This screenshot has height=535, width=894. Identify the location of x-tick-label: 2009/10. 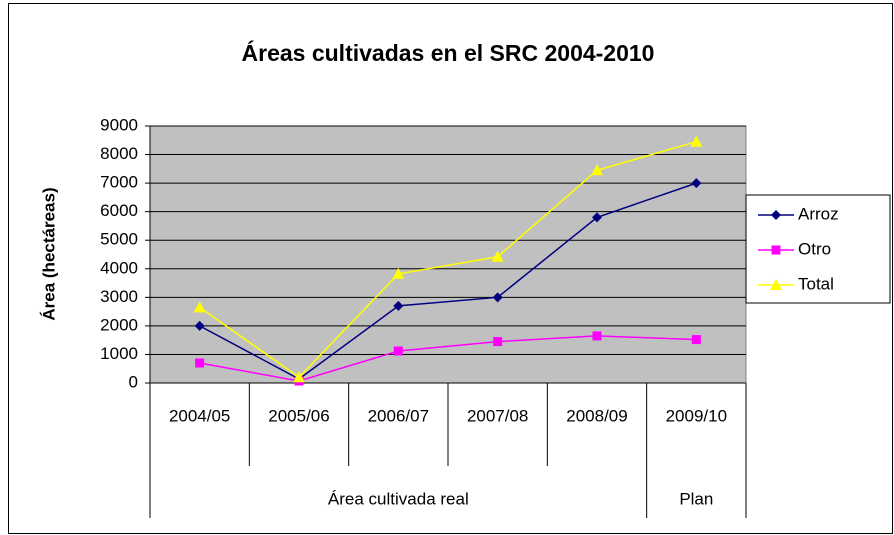
(696, 415).